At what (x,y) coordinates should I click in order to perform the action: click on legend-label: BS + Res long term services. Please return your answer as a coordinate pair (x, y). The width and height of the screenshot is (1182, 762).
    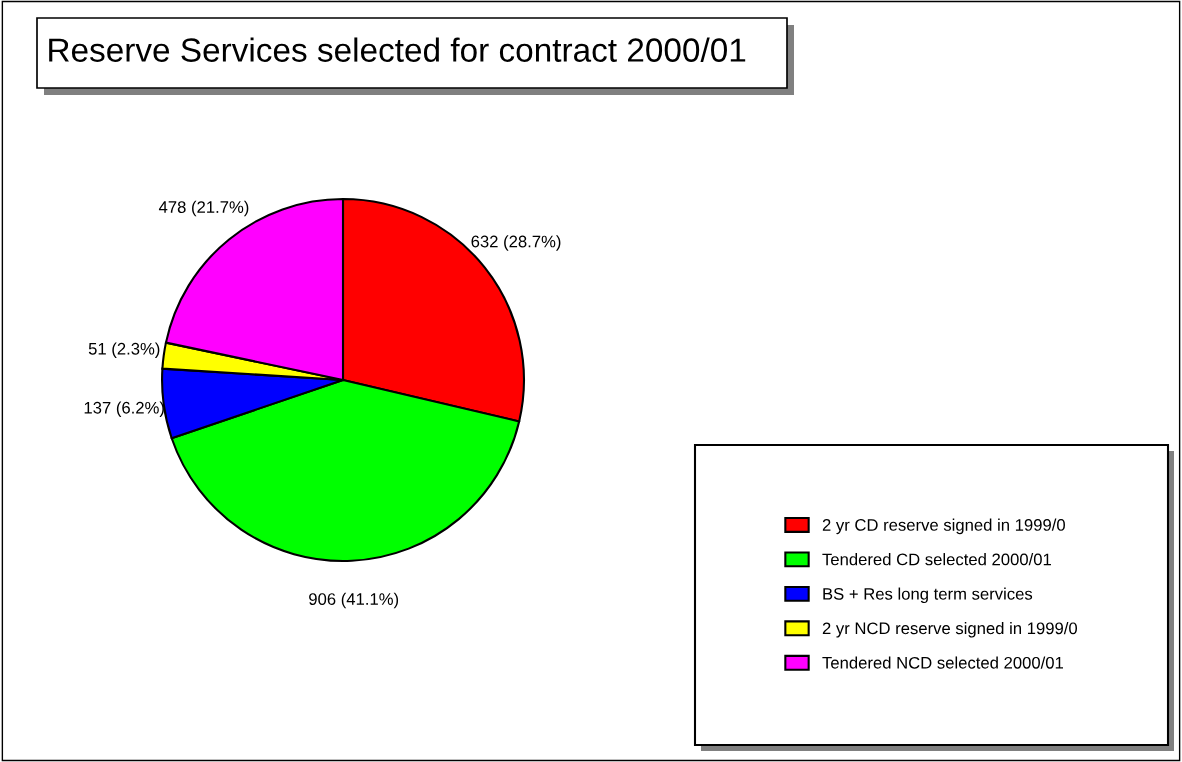
    Looking at the image, I should click on (928, 595).